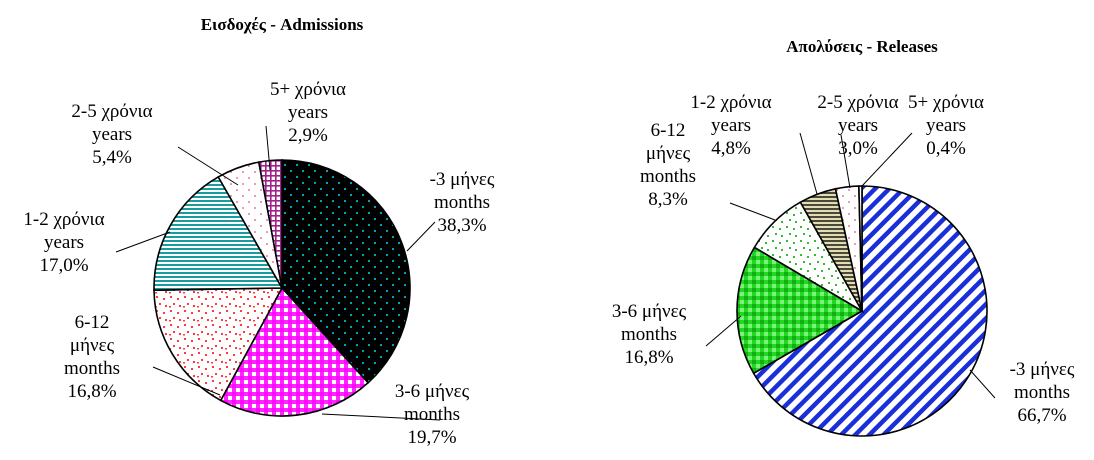  Describe the element at coordinates (282, 24) in the screenshot. I see `chart-title: Εισδοχές - Admissions` at that location.